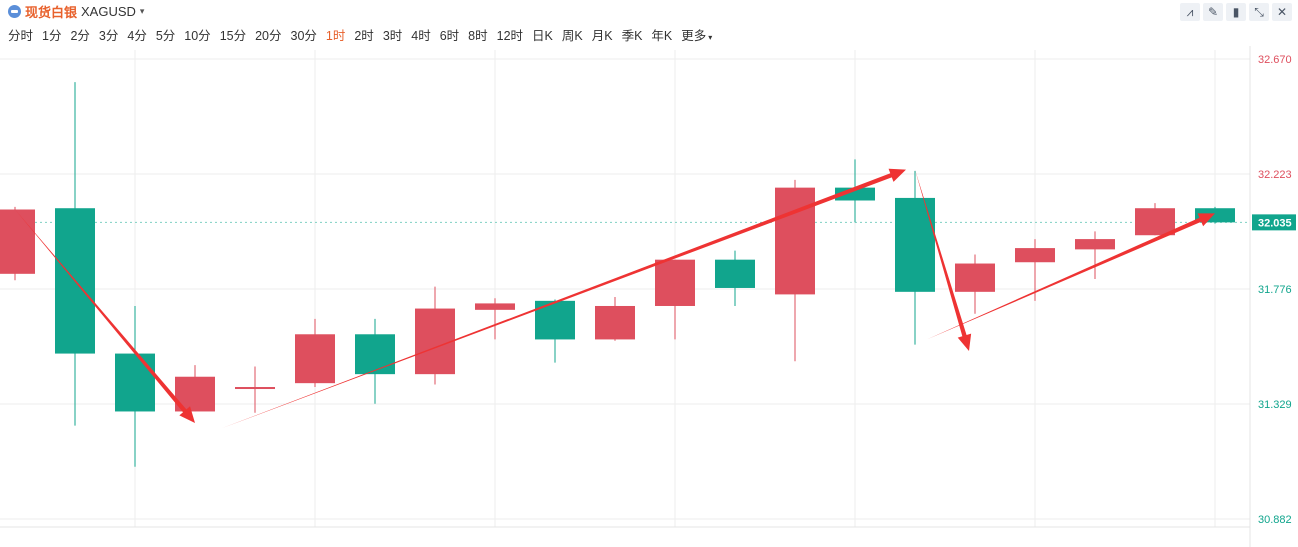 The image size is (1298, 547). I want to click on y-tick-label: 30.882, so click(1275, 520).